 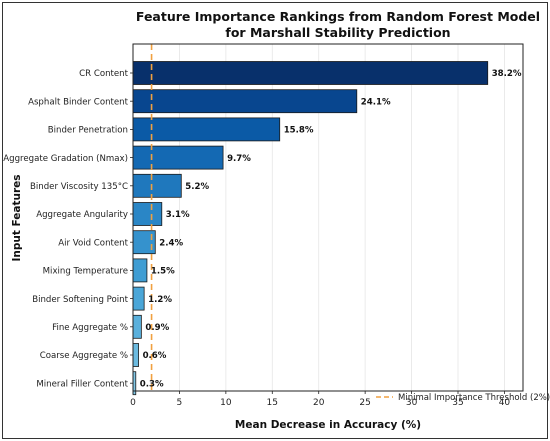 What do you see at coordinates (65, 159) in the screenshot?
I see `y-tick-label: Aggregate Gradation (Nmax)` at bounding box center [65, 159].